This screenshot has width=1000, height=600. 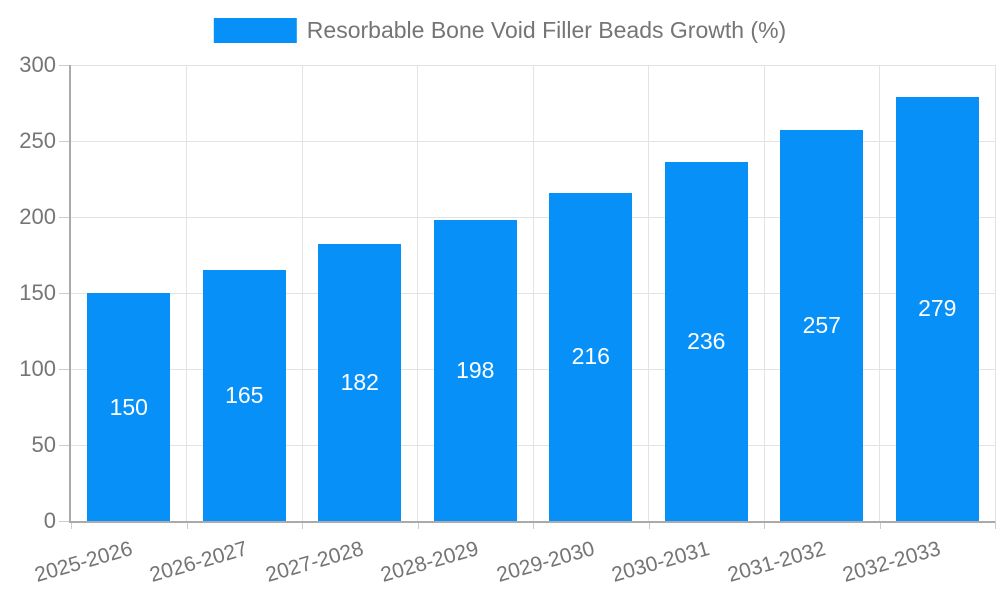 I want to click on bar-value-label: 279, so click(x=937, y=308).